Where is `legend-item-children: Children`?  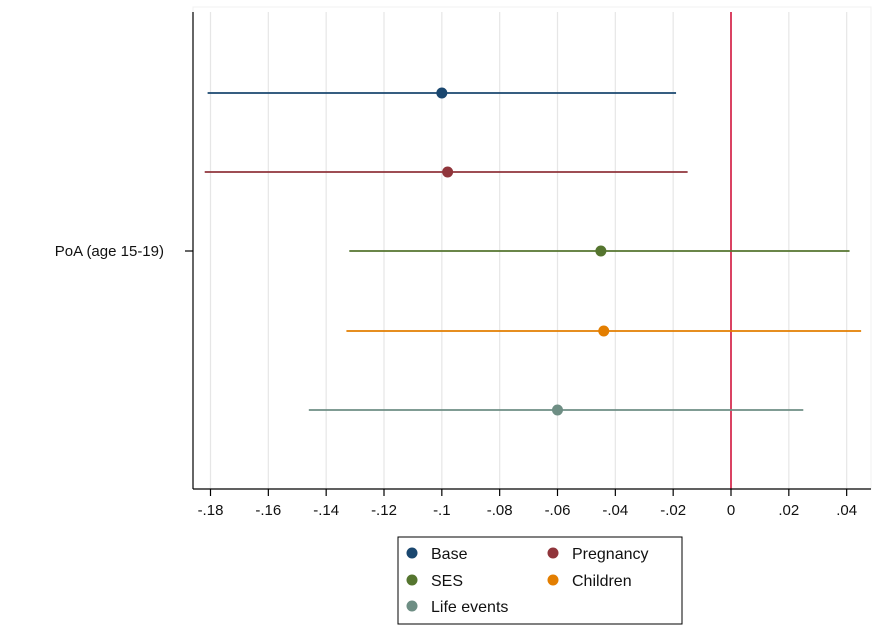 legend-item-children: Children is located at coordinates (589, 581).